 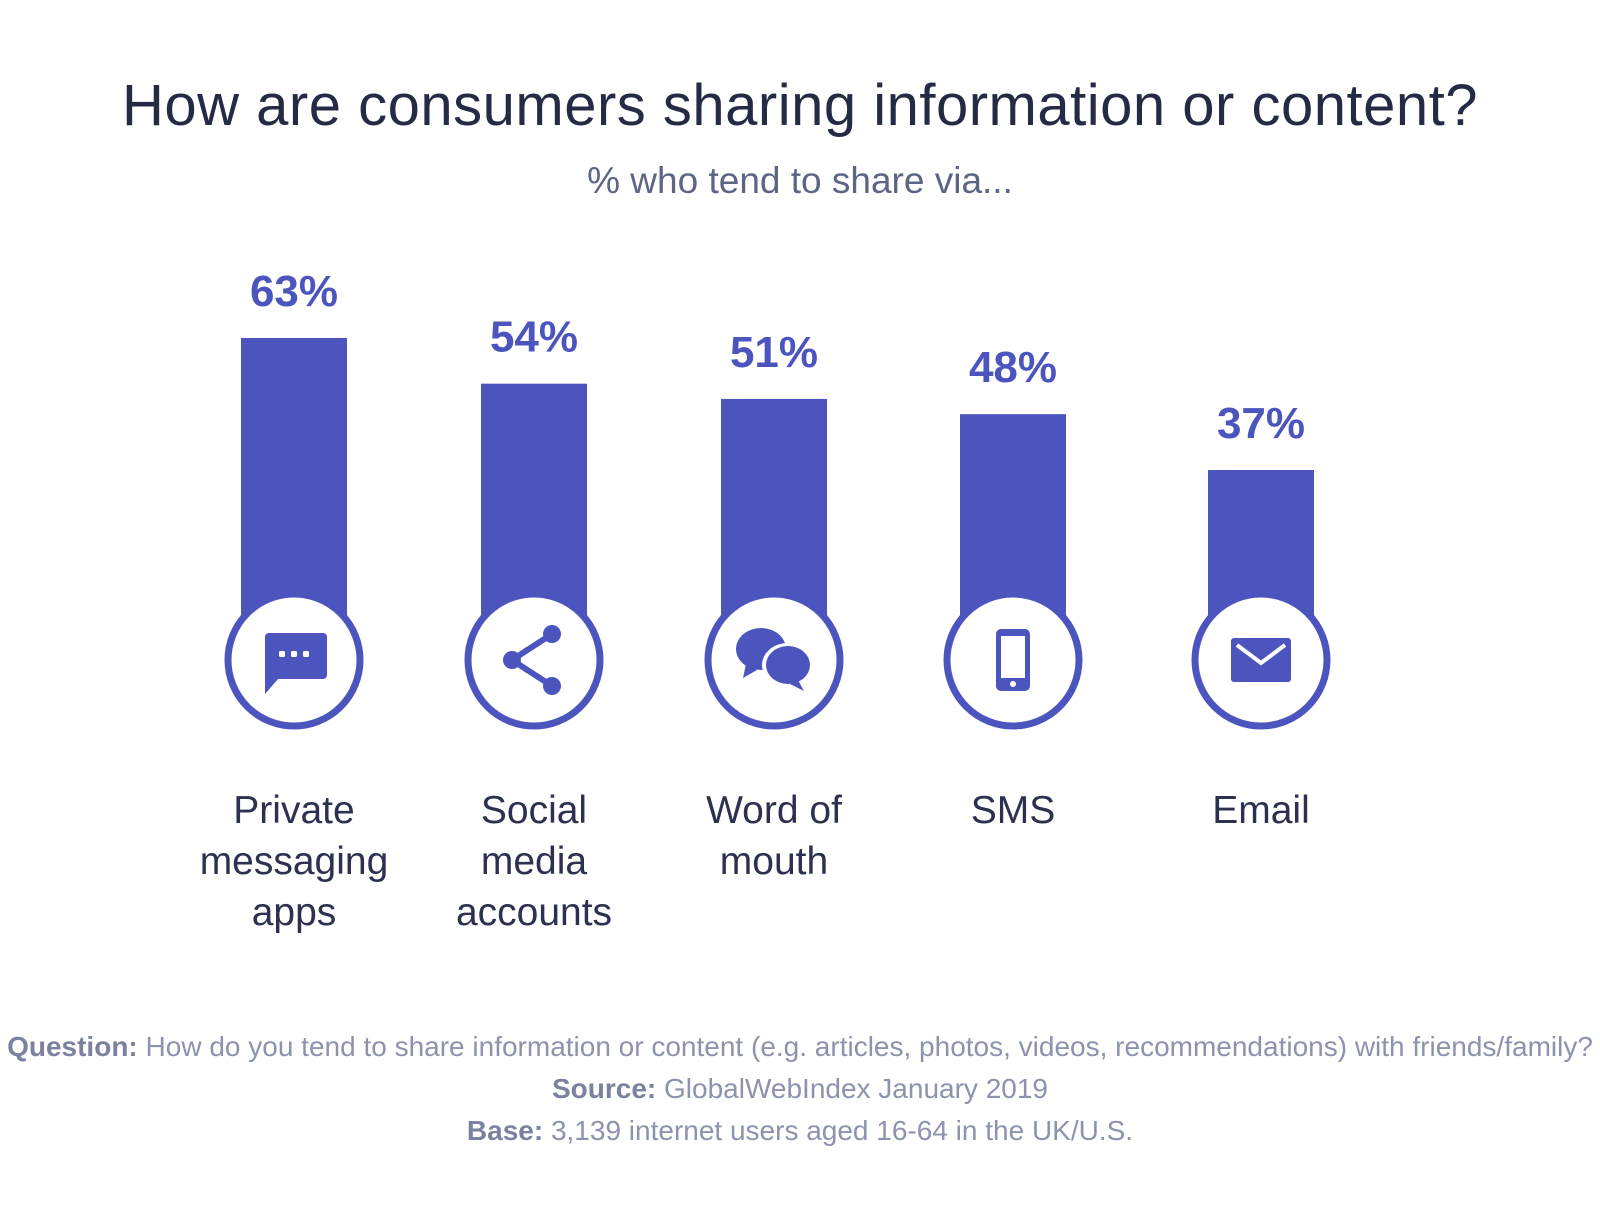 I want to click on category-label: mouth, so click(x=774, y=861).